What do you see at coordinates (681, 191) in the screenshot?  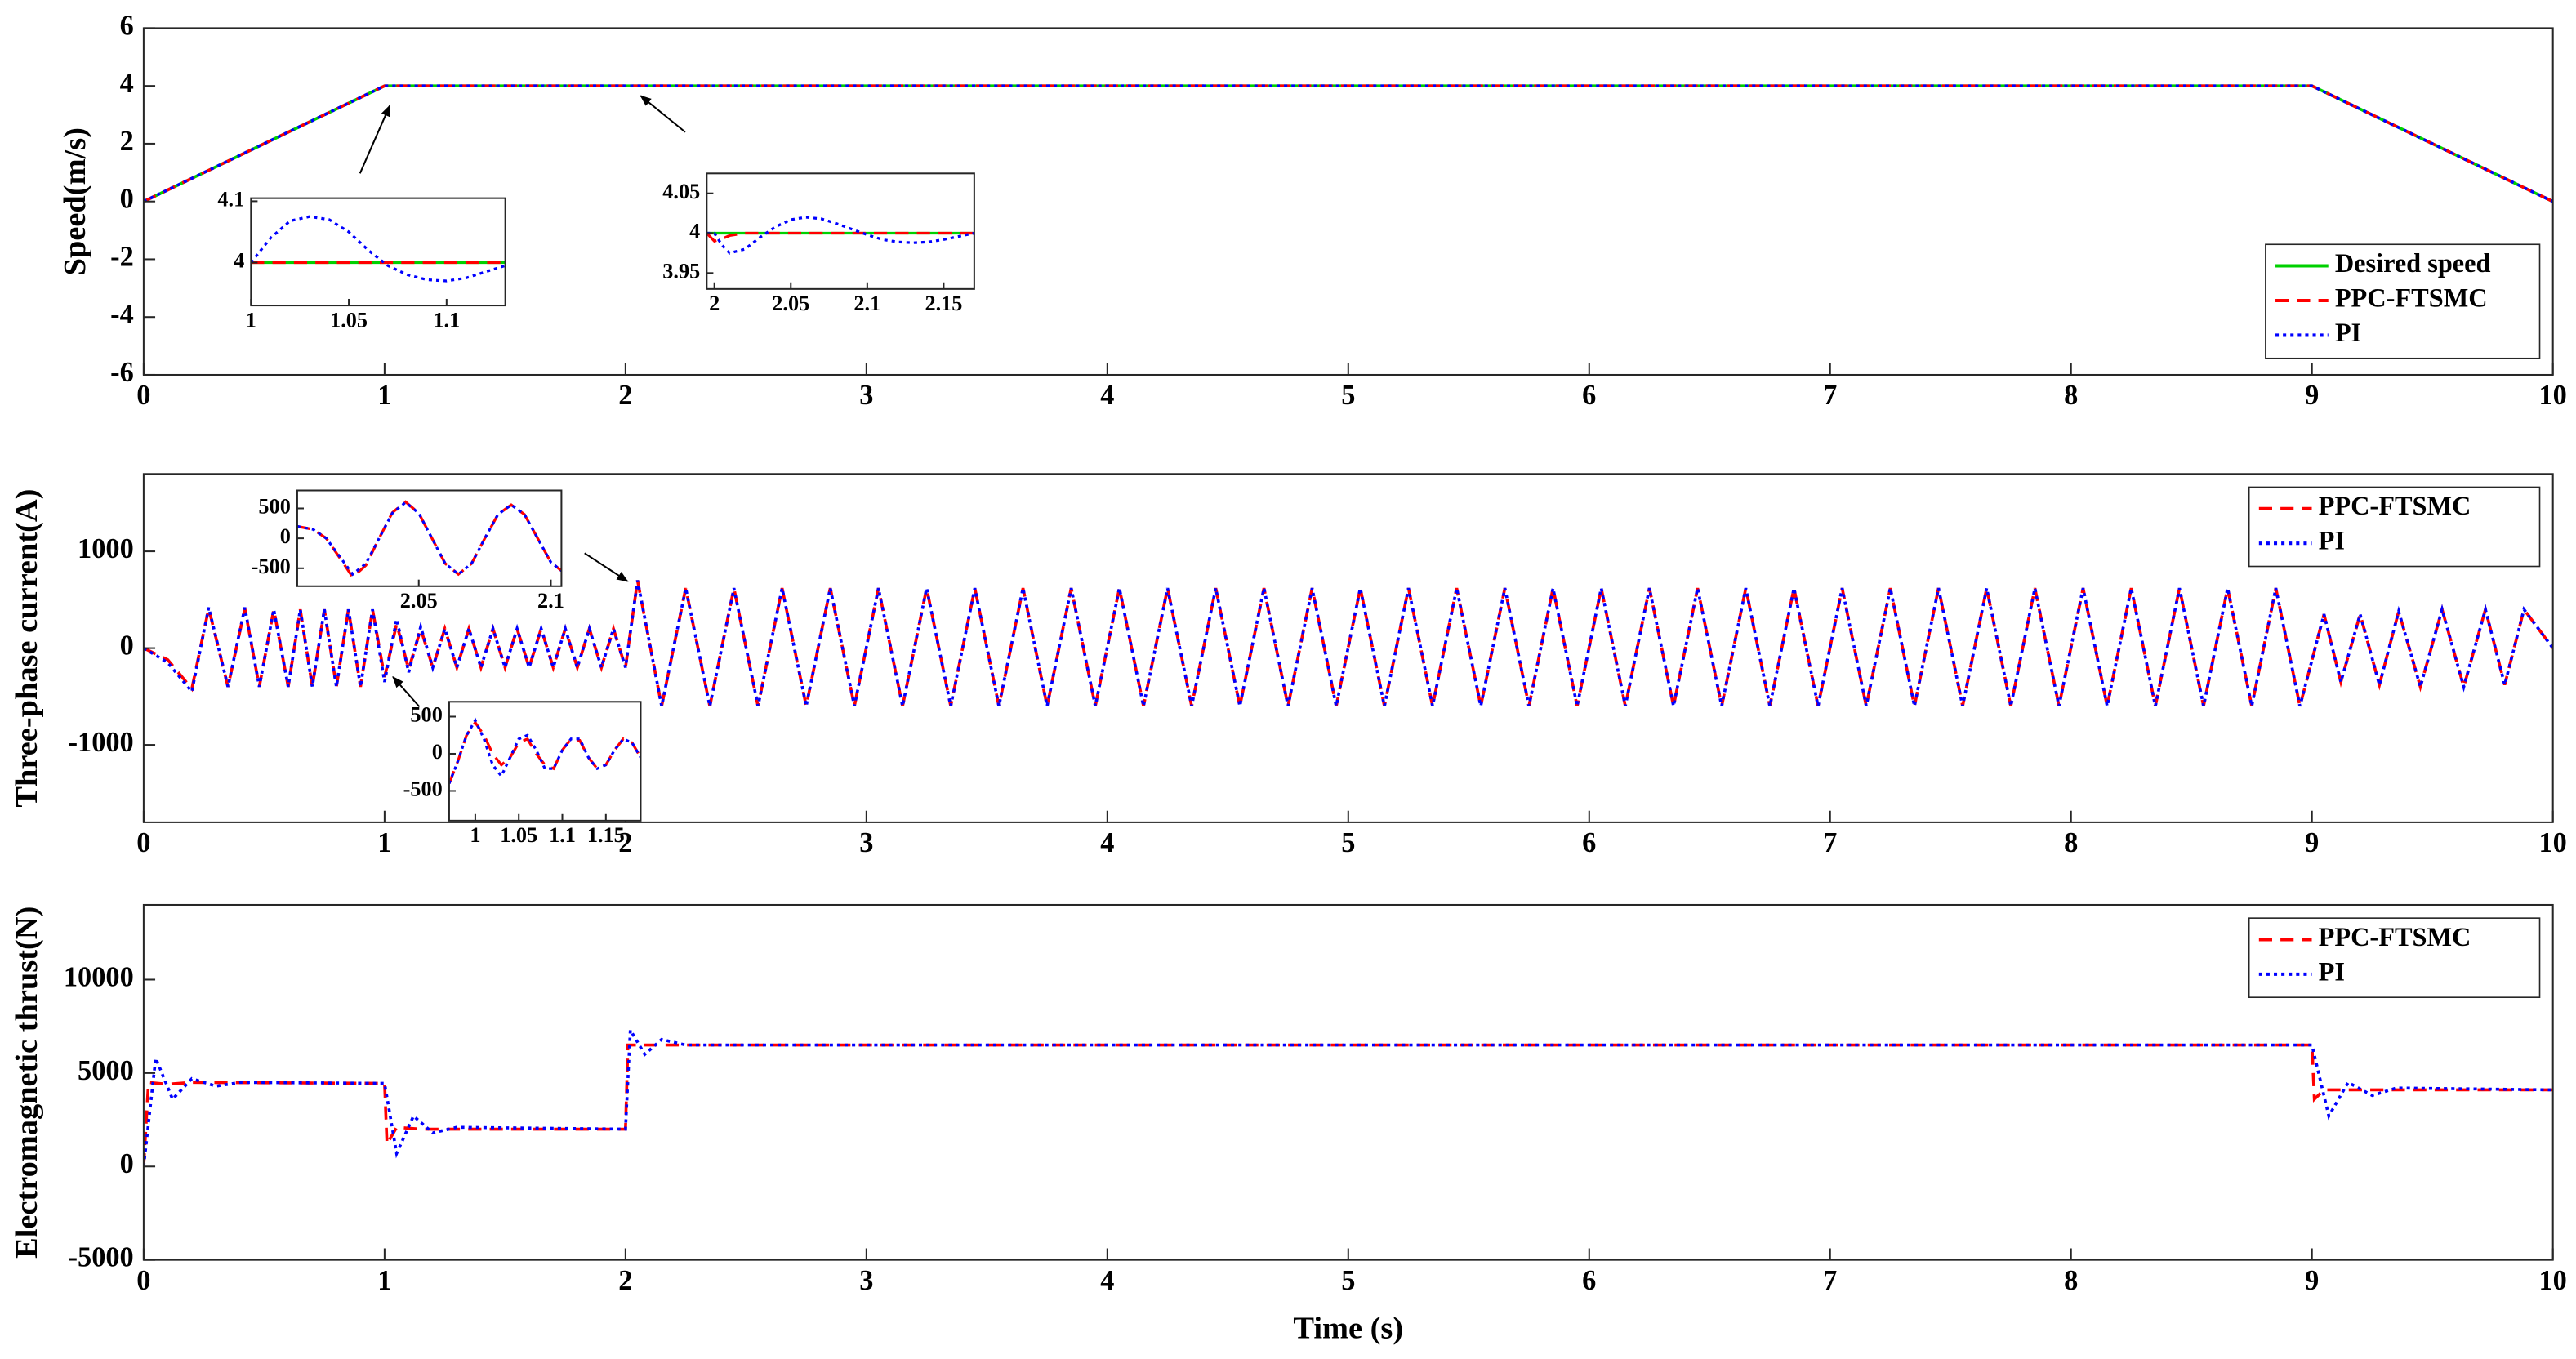 I see `y-tick-label: 4.05` at bounding box center [681, 191].